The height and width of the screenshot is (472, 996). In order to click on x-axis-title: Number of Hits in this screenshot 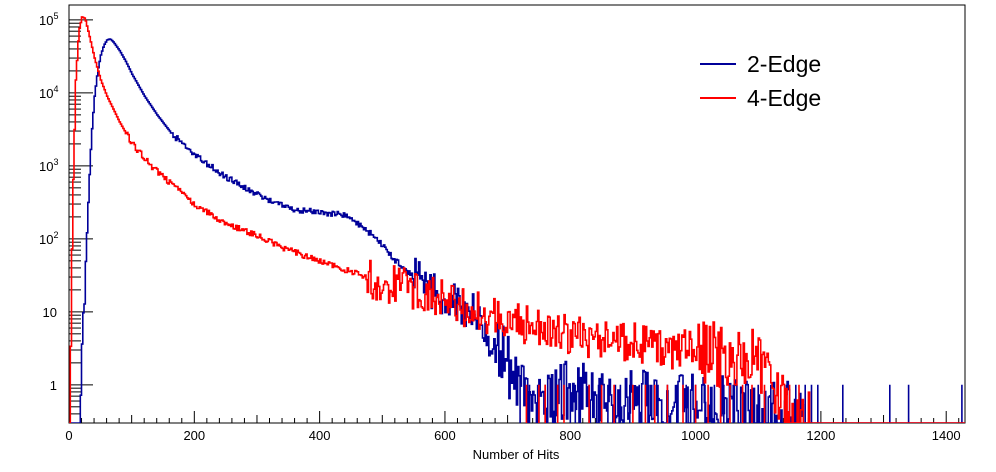, I will do `click(516, 454)`.